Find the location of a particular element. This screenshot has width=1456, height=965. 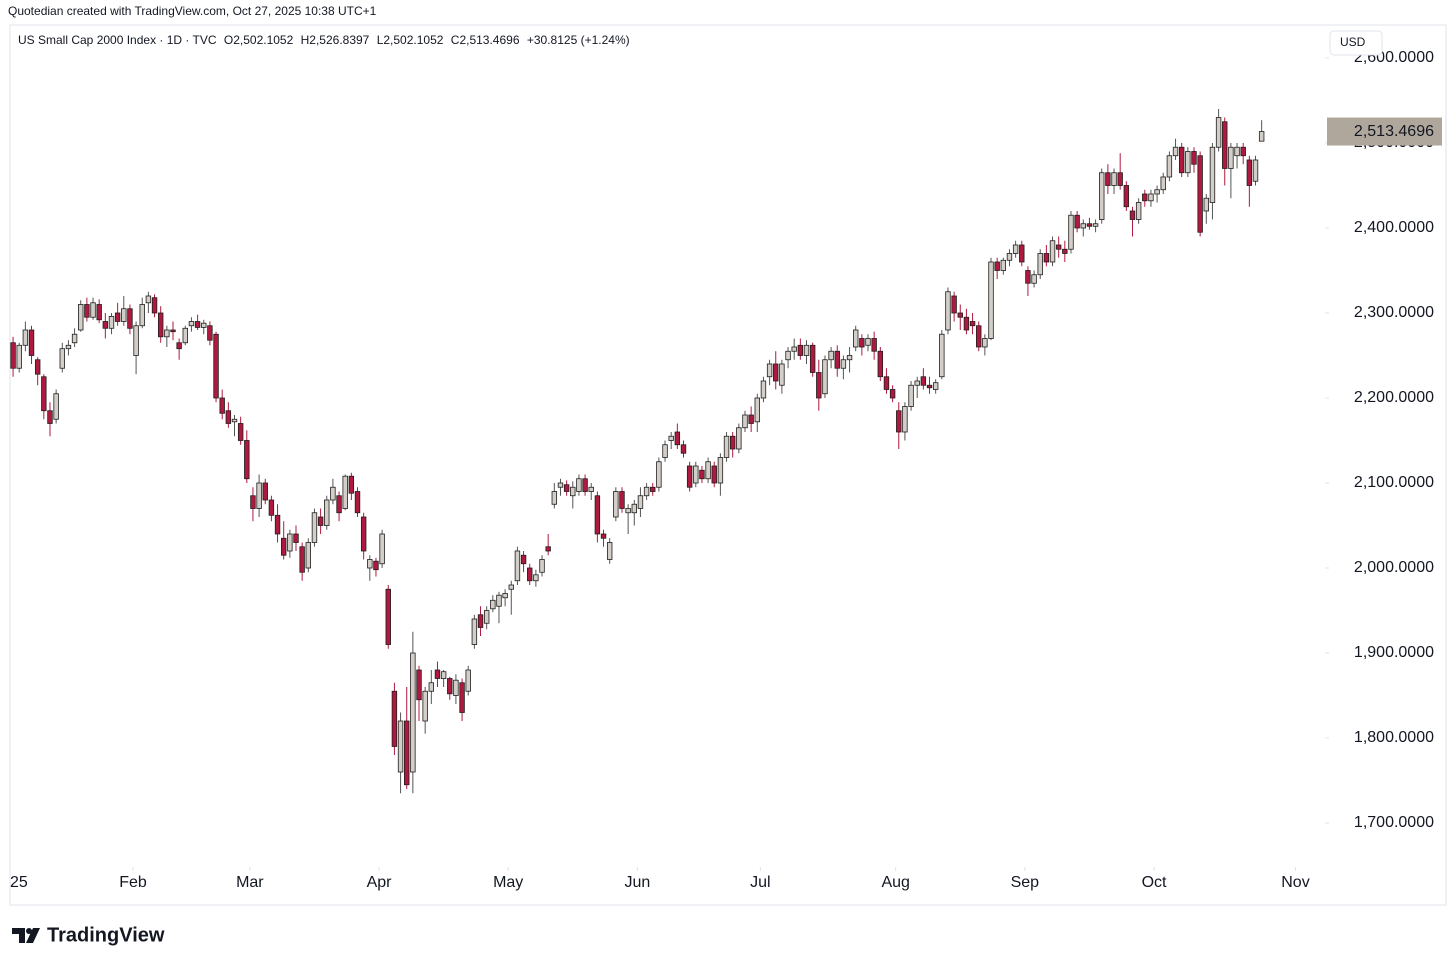

currency-box is located at coordinates (1356, 43).